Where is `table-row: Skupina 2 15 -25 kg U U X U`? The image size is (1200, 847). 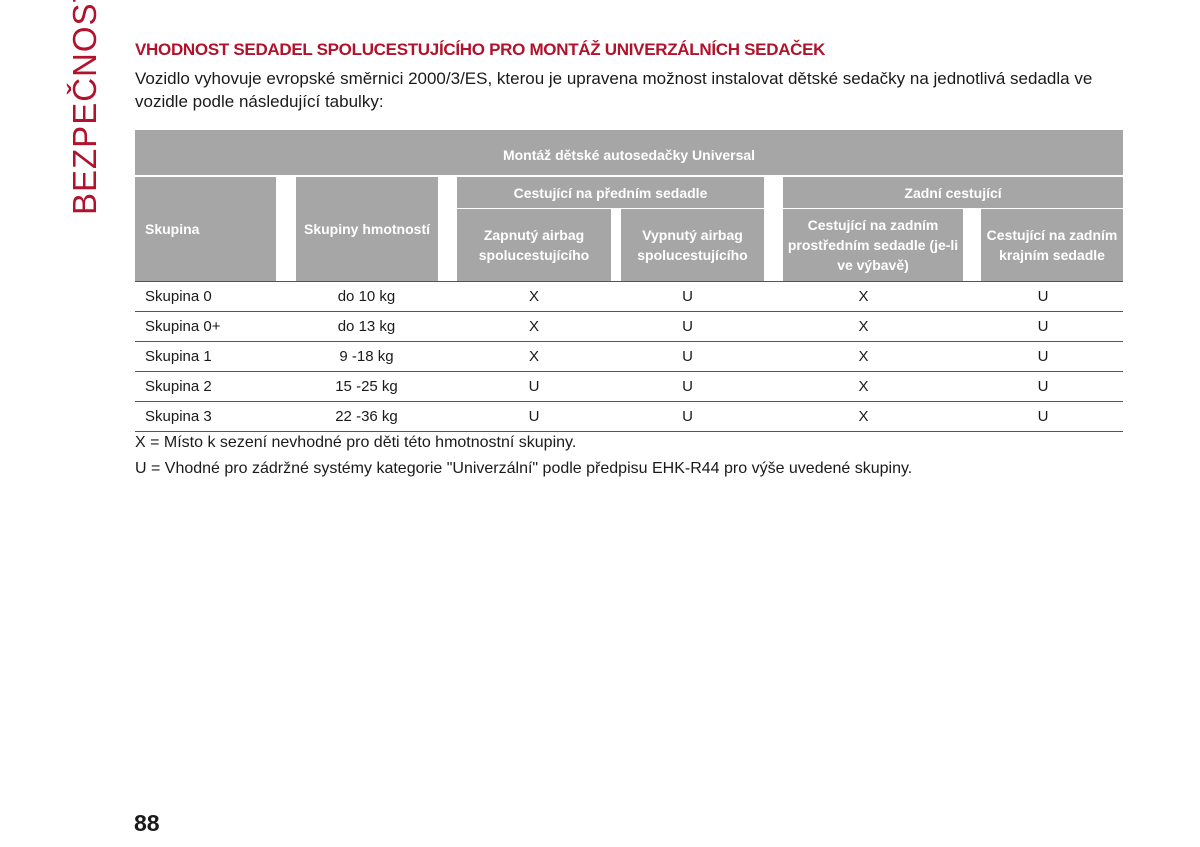
table-row: Skupina 2 15 -25 kg U U X U is located at coordinates (629, 386).